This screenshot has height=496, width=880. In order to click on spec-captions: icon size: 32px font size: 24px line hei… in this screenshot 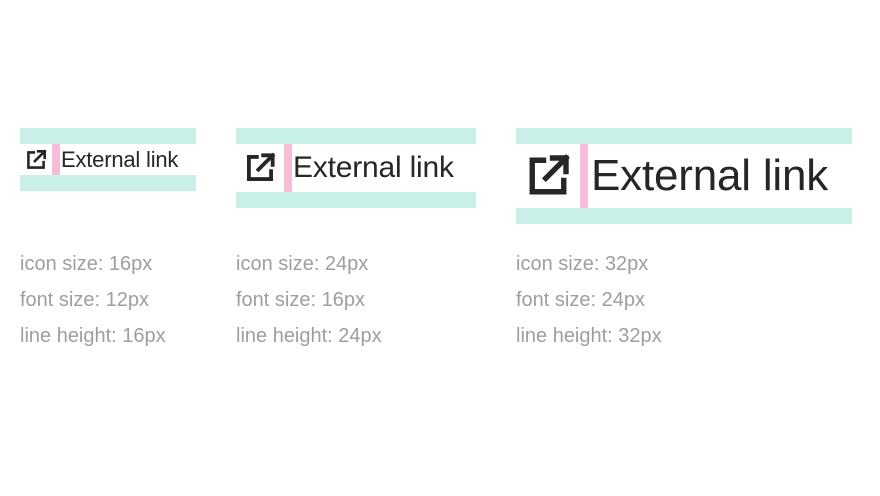, I will do `click(589, 300)`.